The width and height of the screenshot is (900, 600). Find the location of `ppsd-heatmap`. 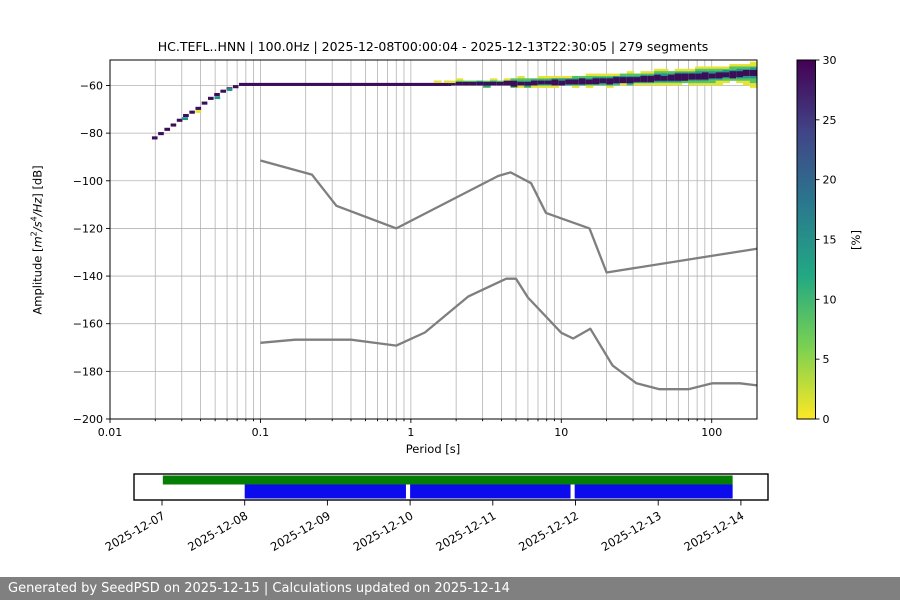

ppsd-heatmap is located at coordinates (454, 100).